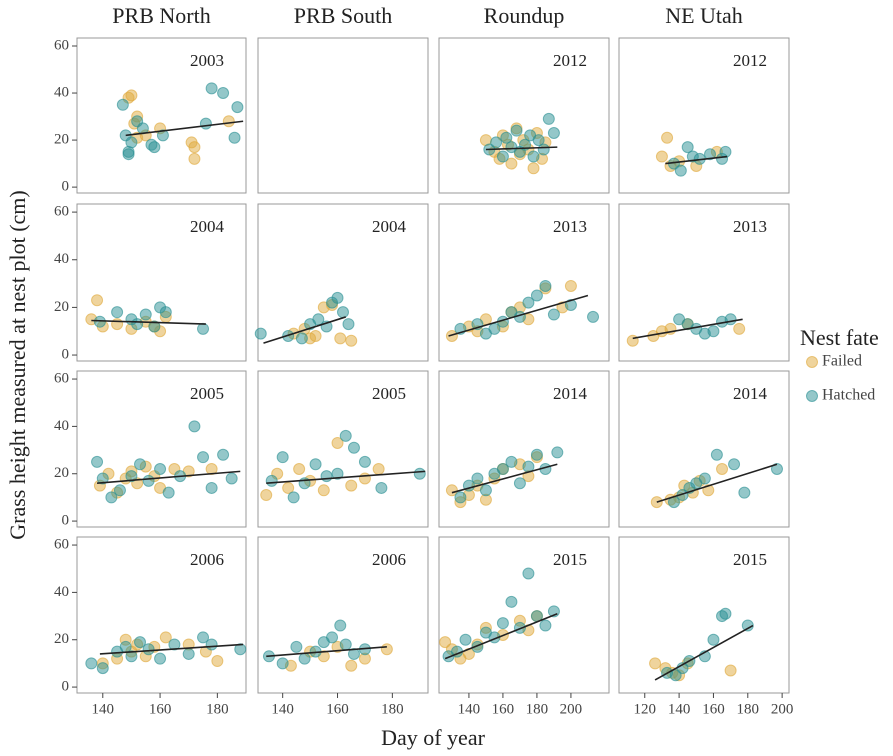 The height and width of the screenshot is (756, 893). What do you see at coordinates (570, 226) in the screenshot?
I see `panel-year: 2013` at bounding box center [570, 226].